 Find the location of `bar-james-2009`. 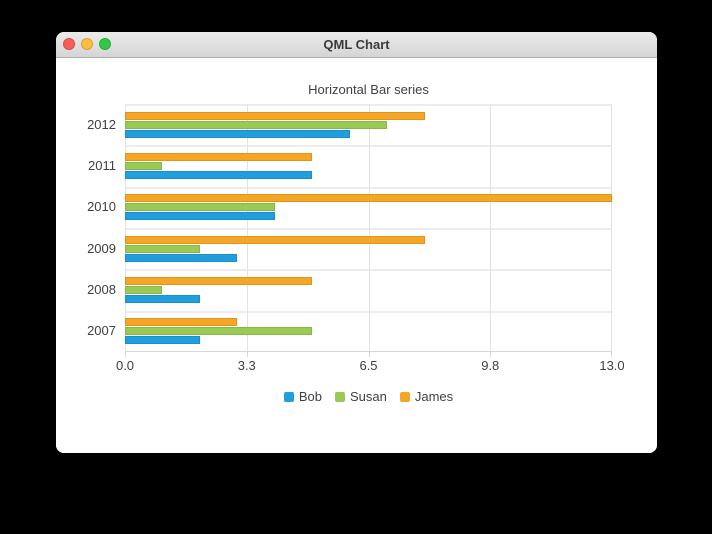

bar-james-2009 is located at coordinates (275, 239).